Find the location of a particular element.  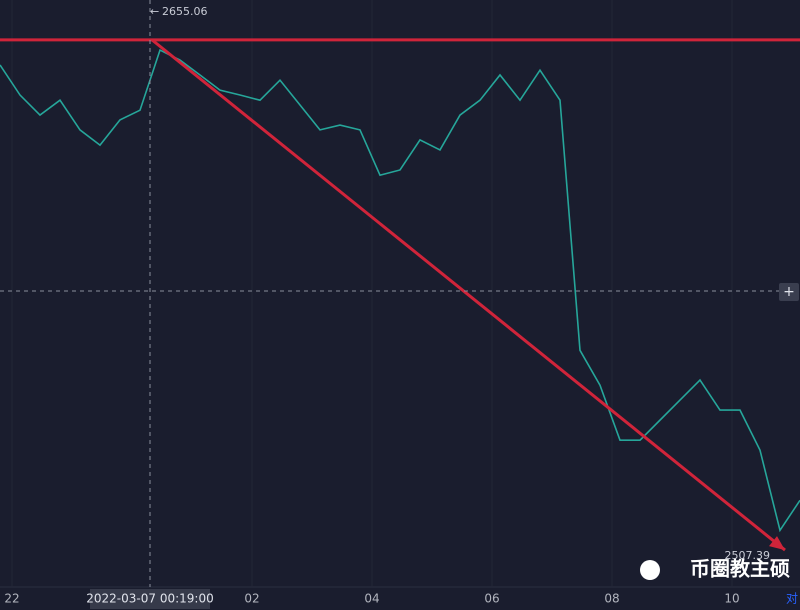

high-label: 2655.06 is located at coordinates (185, 11).